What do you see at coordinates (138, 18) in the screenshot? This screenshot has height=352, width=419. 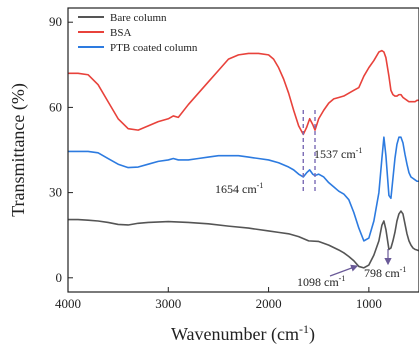 I see `legend-label-bare-column: Bare column` at bounding box center [138, 18].